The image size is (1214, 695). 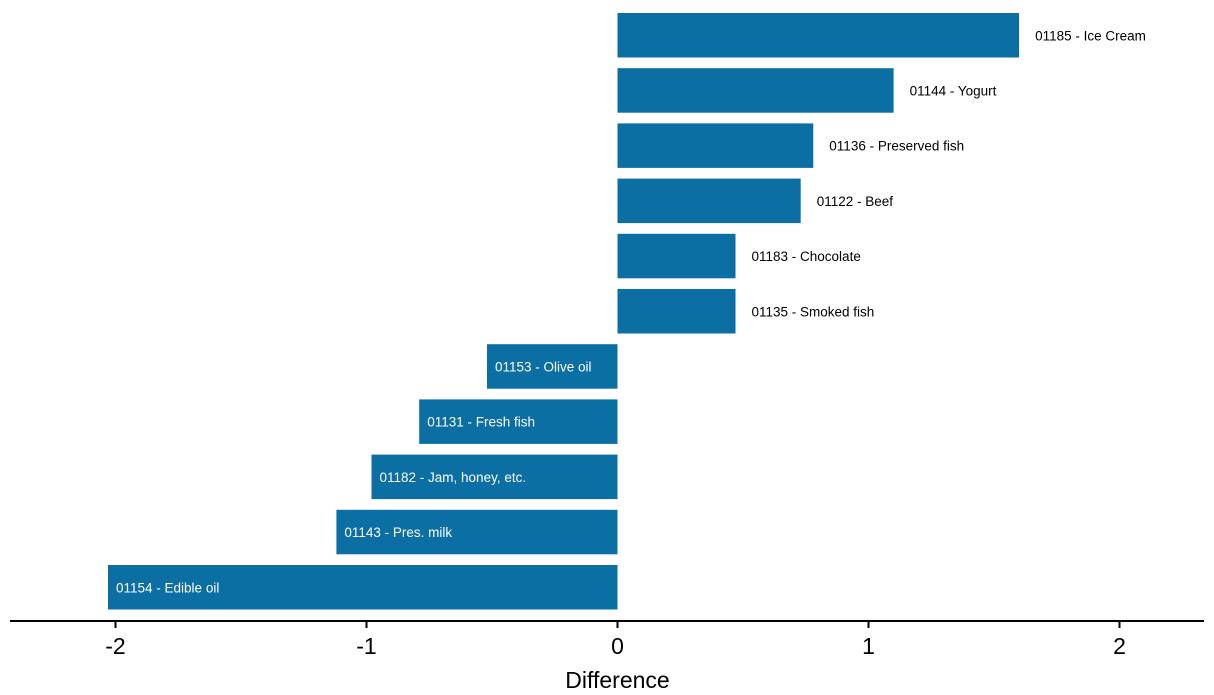 What do you see at coordinates (953, 91) in the screenshot?
I see `bar-label: 01144 - Yogurt` at bounding box center [953, 91].